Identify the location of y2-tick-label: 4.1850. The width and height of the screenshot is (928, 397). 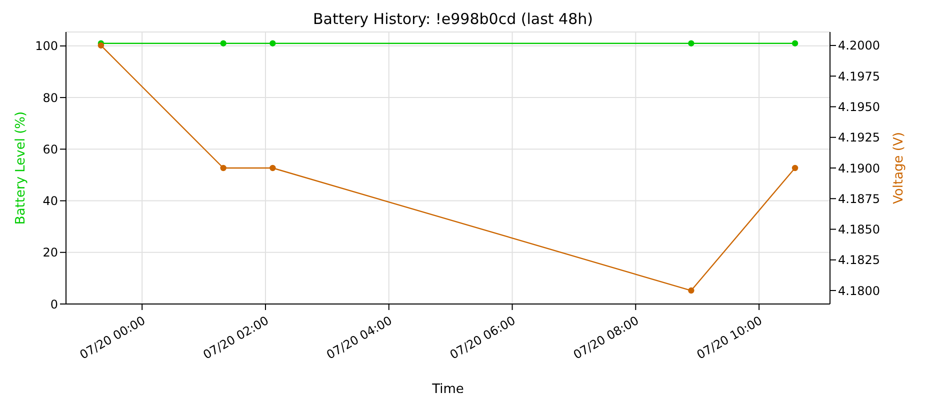
(859, 229).